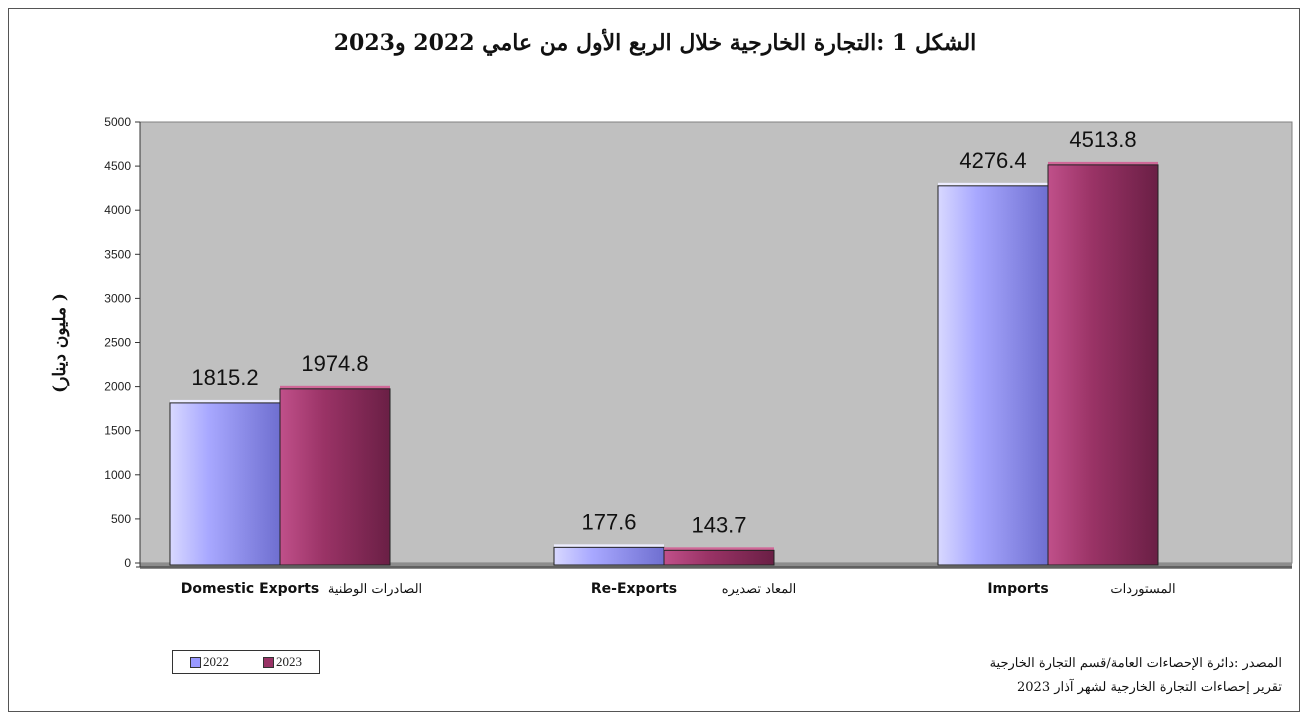  Describe the element at coordinates (289, 661) in the screenshot. I see `legend-label-2023: 2023` at that location.